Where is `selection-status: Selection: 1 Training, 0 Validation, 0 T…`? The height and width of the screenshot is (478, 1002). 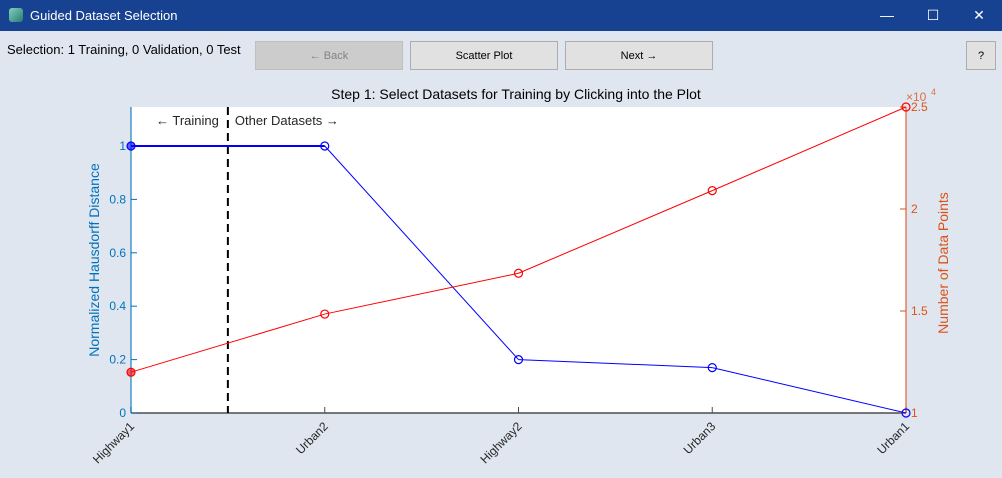
selection-status: Selection: 1 Training, 0 Validation, 0 T… is located at coordinates (124, 49).